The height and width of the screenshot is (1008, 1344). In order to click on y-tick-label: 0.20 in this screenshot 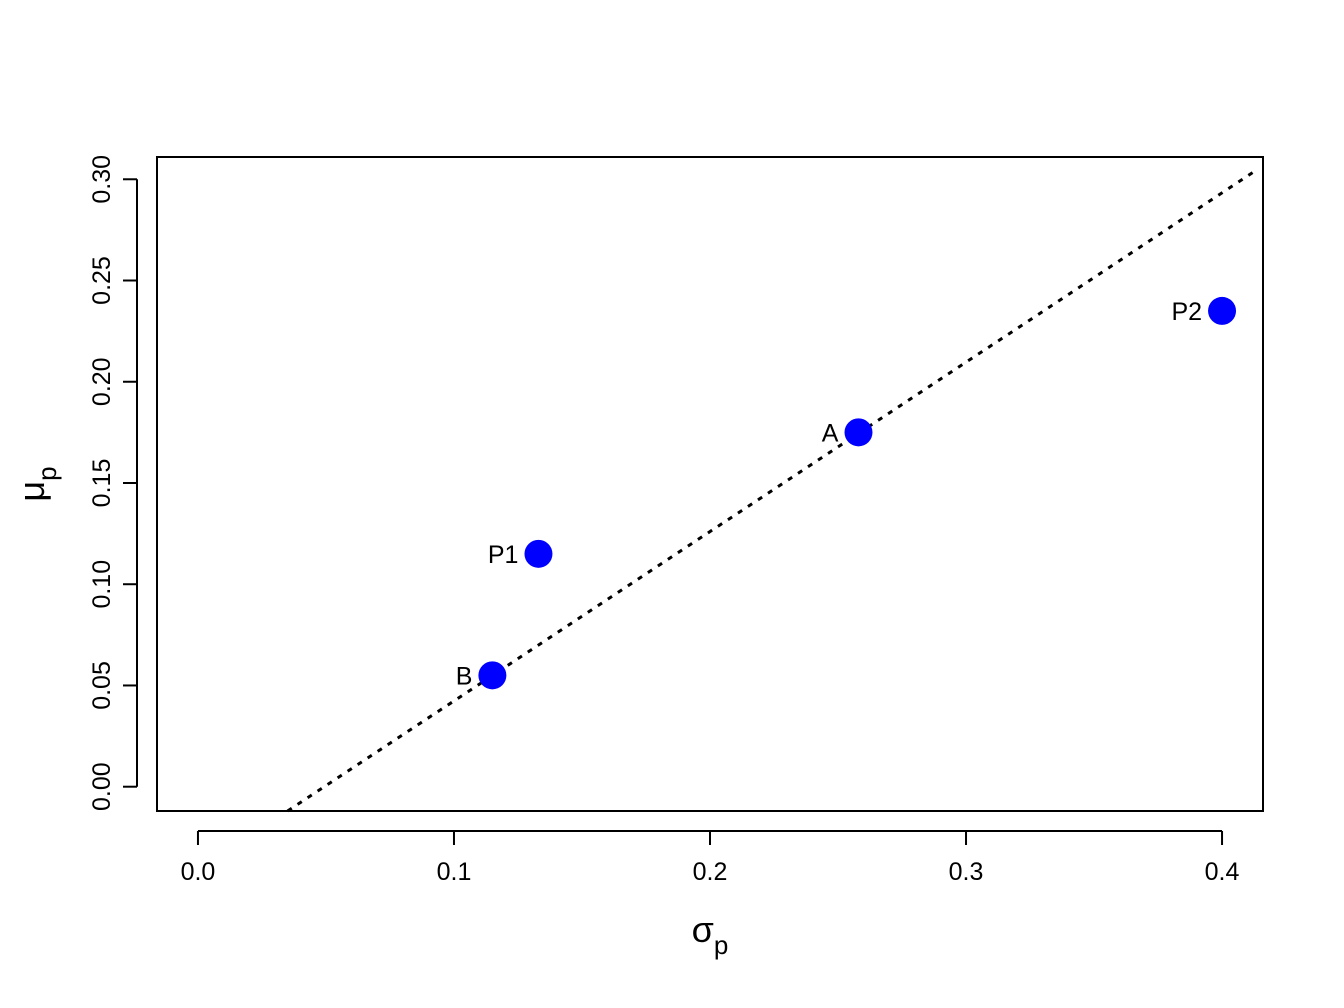, I will do `click(102, 381)`.